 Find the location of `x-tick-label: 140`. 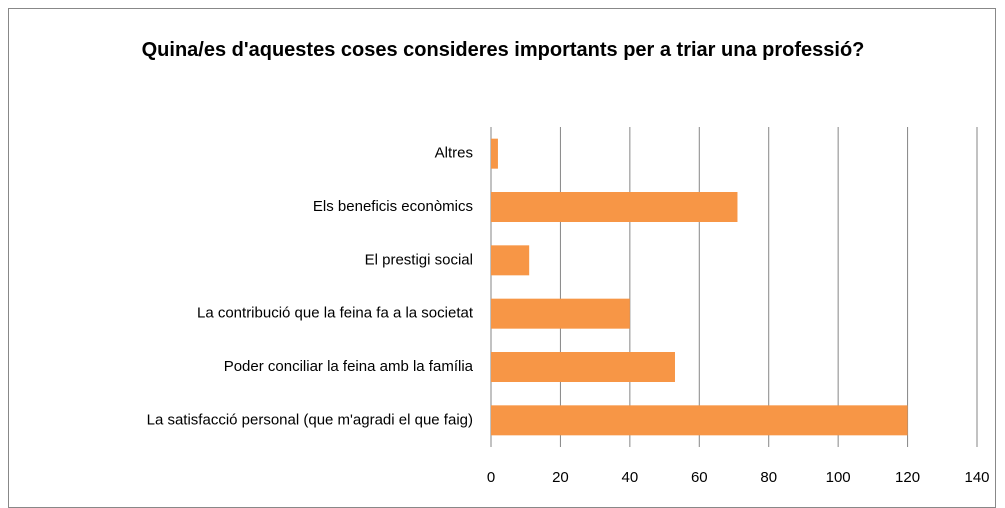

x-tick-label: 140 is located at coordinates (976, 477).